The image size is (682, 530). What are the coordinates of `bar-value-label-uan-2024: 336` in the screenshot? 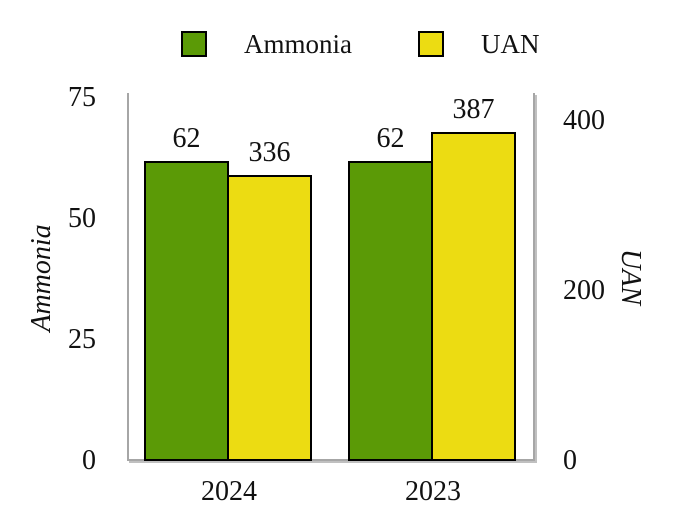 It's located at (269, 152).